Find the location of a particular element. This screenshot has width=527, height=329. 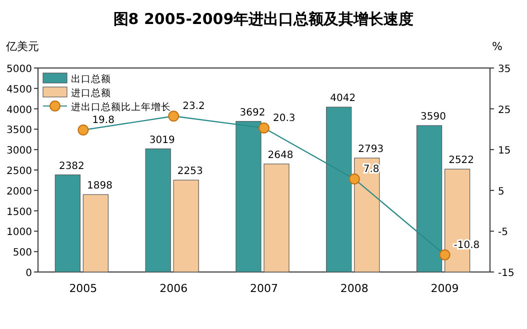

y-tick-label: 0 is located at coordinates (29, 273).